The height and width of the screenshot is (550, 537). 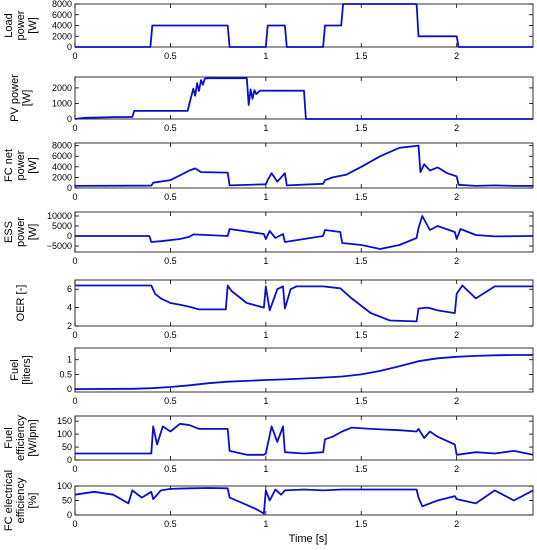 What do you see at coordinates (308, 539) in the screenshot?
I see `x-axis-label: Time [s]` at bounding box center [308, 539].